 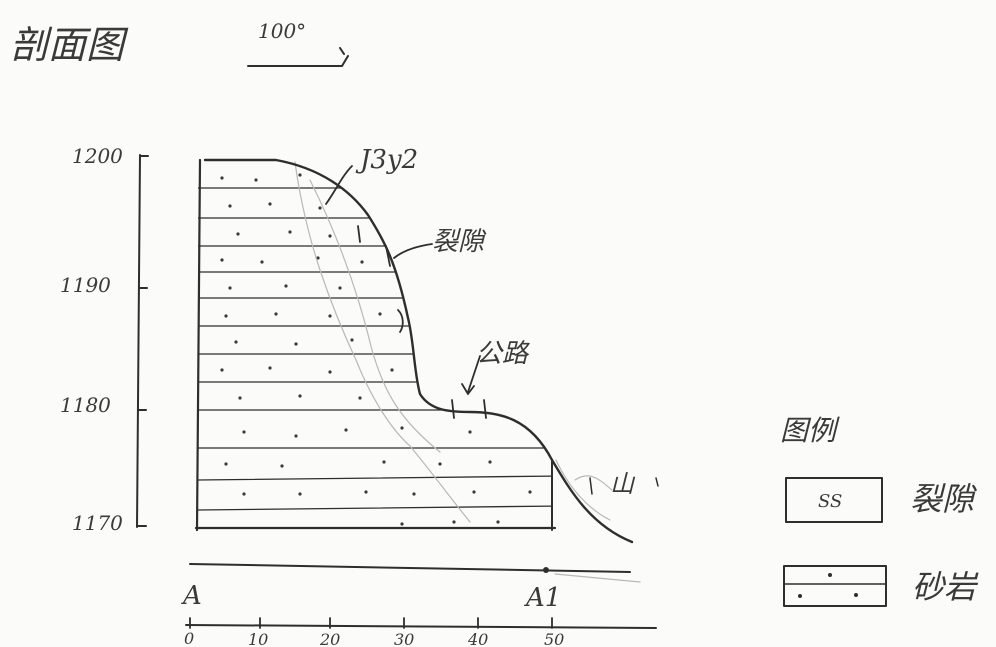 What do you see at coordinates (477, 638) in the screenshot?
I see `distance-label-40: 40` at bounding box center [477, 638].